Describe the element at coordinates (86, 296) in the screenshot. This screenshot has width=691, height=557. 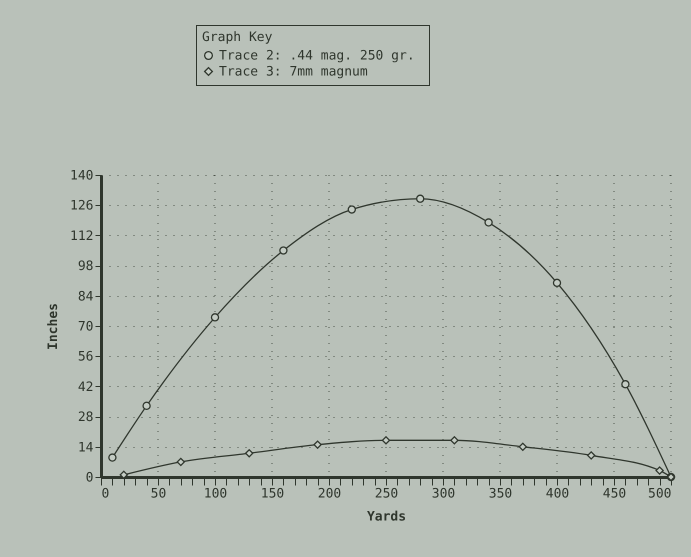
I see `y-tick-label: 84` at that location.